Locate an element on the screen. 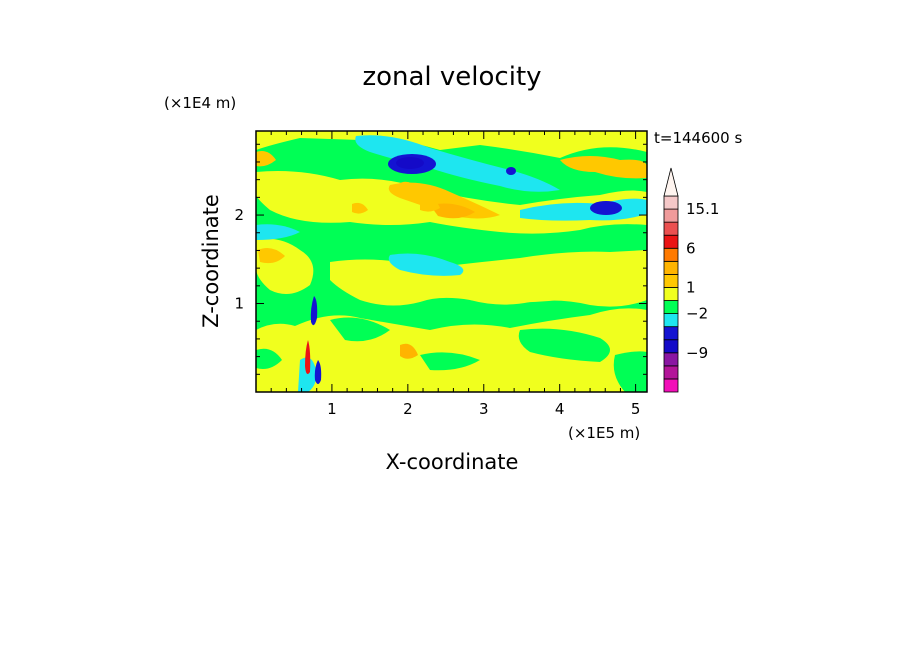 This screenshot has width=904, height=654. orange-blob-left is located at coordinates (266, 159).